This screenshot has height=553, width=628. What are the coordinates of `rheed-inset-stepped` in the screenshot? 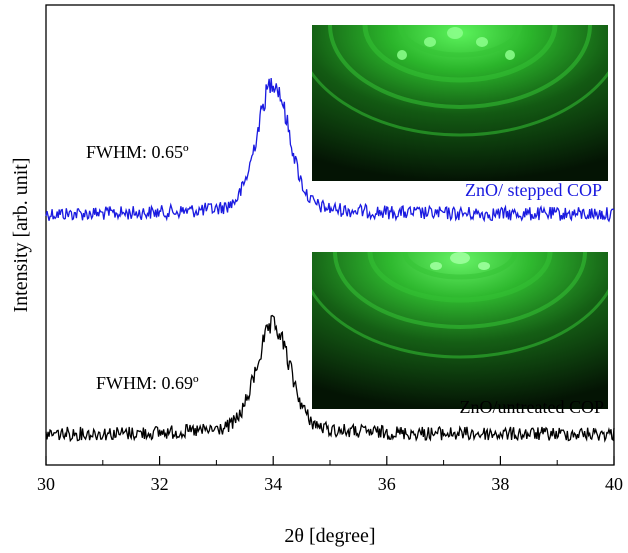 It's located at (460, 103).